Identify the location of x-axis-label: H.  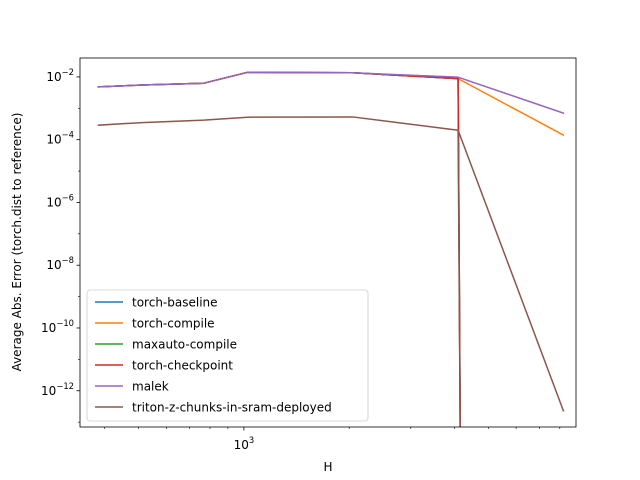
(327, 467).